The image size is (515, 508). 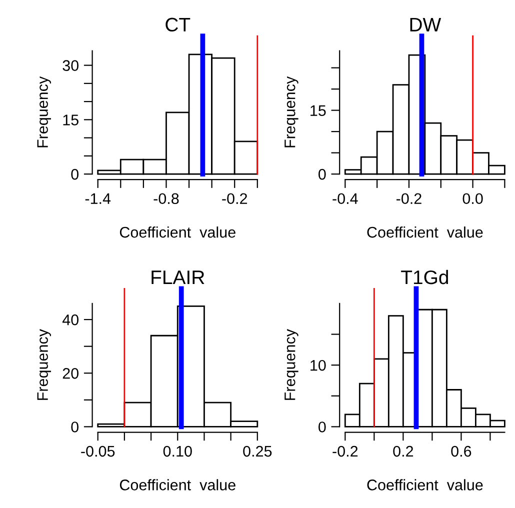 I want to click on x-tick-label: 0.25, so click(x=257, y=451).